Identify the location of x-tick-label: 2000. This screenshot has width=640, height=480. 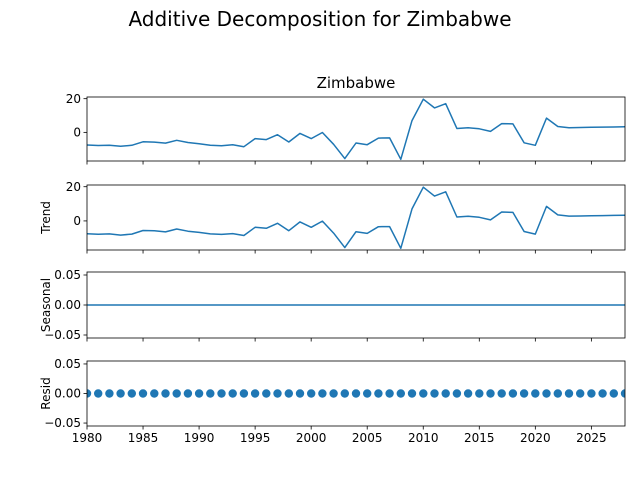
(311, 438).